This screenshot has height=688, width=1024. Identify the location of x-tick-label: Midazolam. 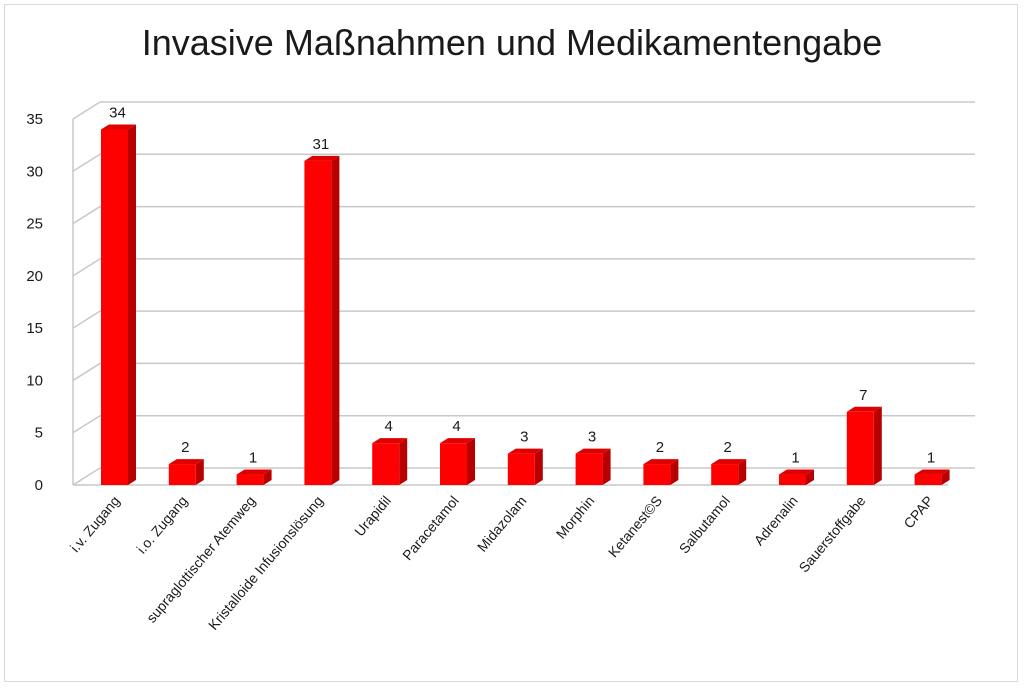
(502, 524).